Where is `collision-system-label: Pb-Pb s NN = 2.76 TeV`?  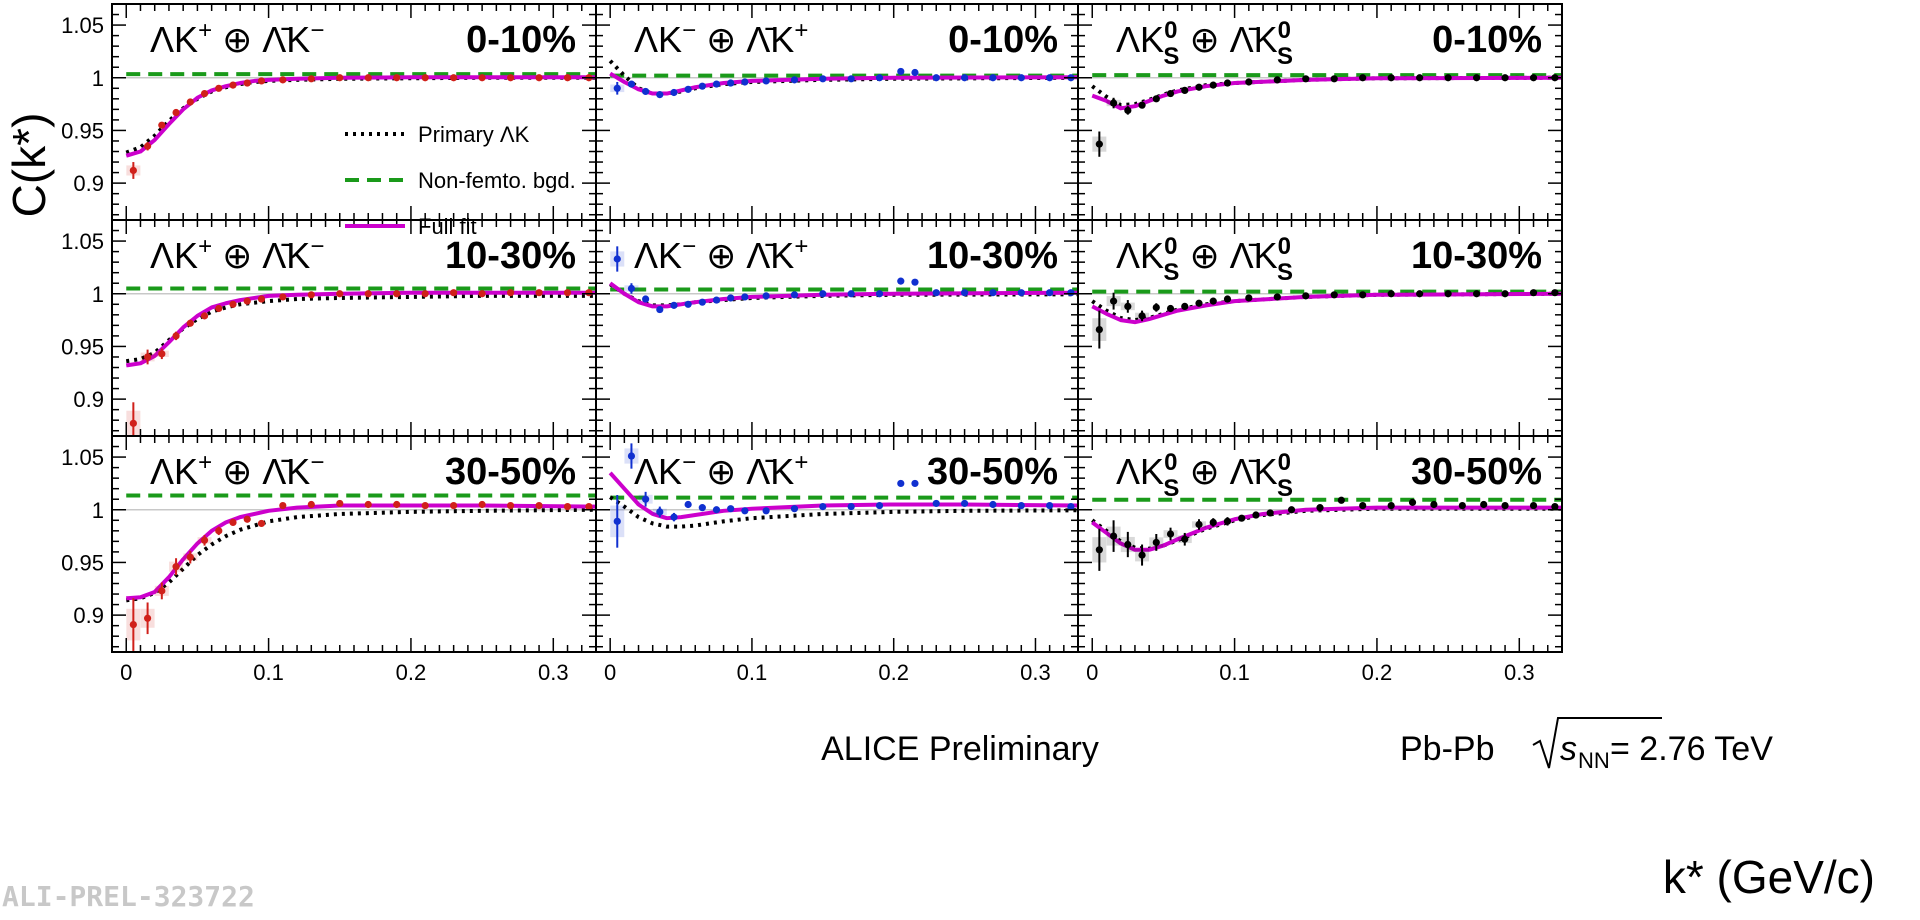
collision-system-label: Pb-Pb s NN = 2.76 TeV is located at coordinates (1586, 745).